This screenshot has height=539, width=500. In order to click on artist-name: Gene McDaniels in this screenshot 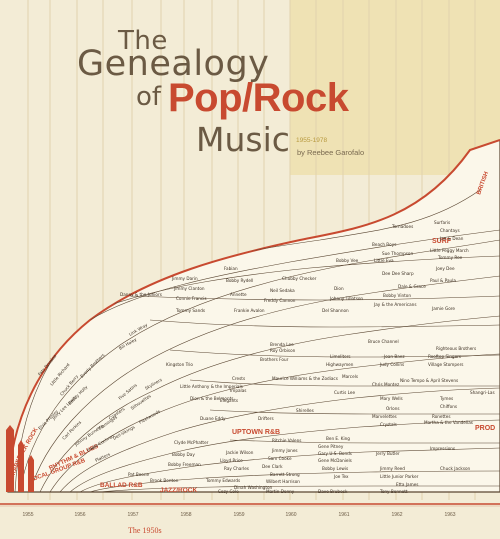, I will do `click(335, 460)`.